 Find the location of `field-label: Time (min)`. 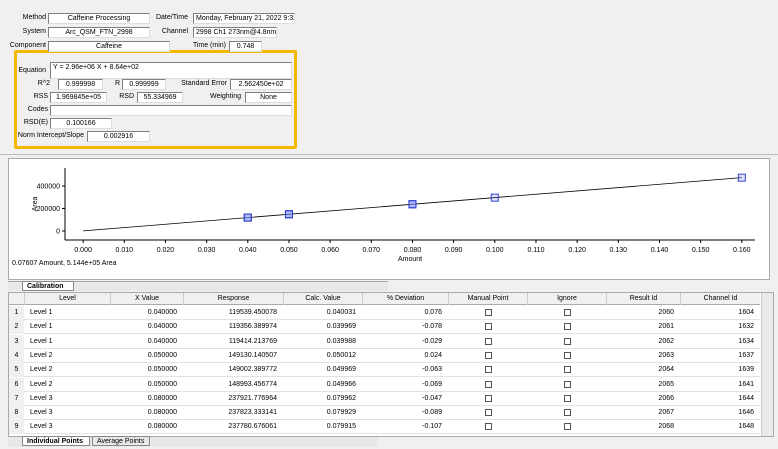

field-label: Time (min) is located at coordinates (209, 45).